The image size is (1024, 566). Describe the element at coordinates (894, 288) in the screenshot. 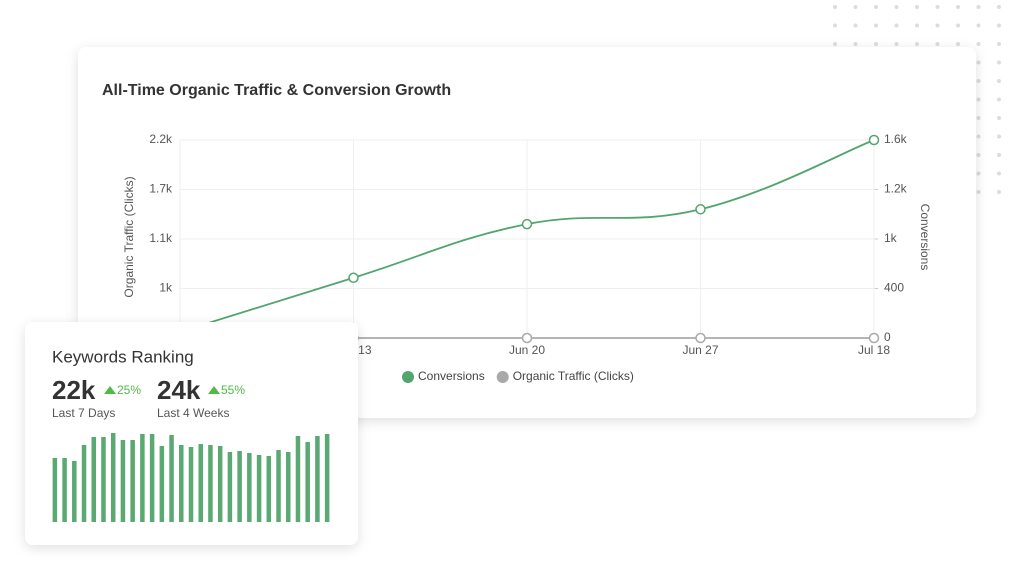

I see `y2-tick-label: 400` at that location.